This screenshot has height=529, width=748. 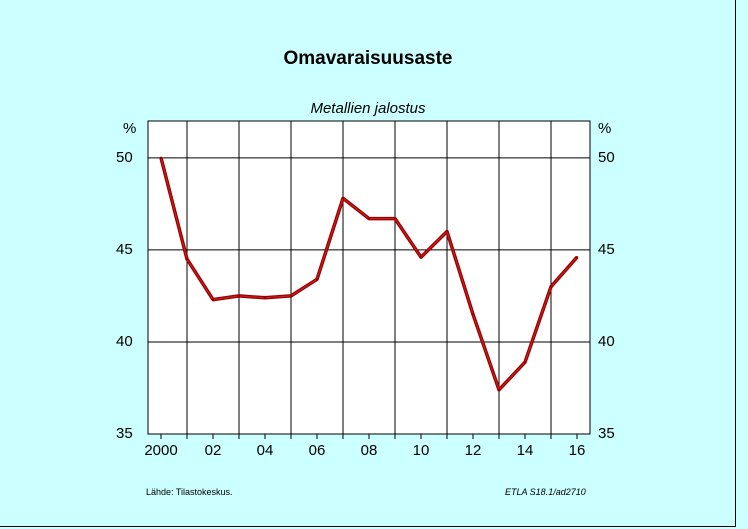 What do you see at coordinates (421, 450) in the screenshot?
I see `x-tick-label: 10` at bounding box center [421, 450].